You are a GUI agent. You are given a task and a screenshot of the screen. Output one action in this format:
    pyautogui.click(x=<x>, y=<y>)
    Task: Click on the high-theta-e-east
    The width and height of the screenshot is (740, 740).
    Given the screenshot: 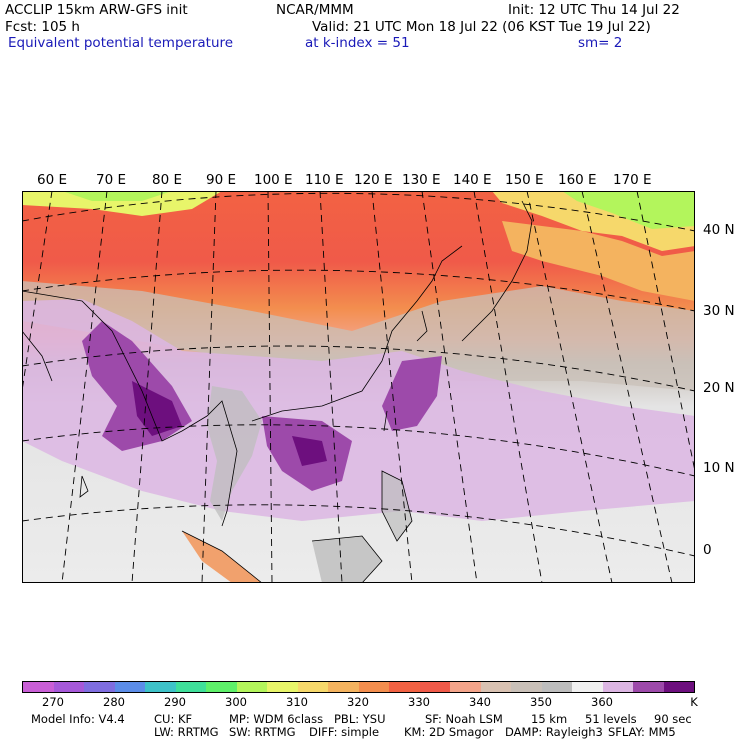 What is the action you would take?
    pyautogui.click(x=412, y=393)
    